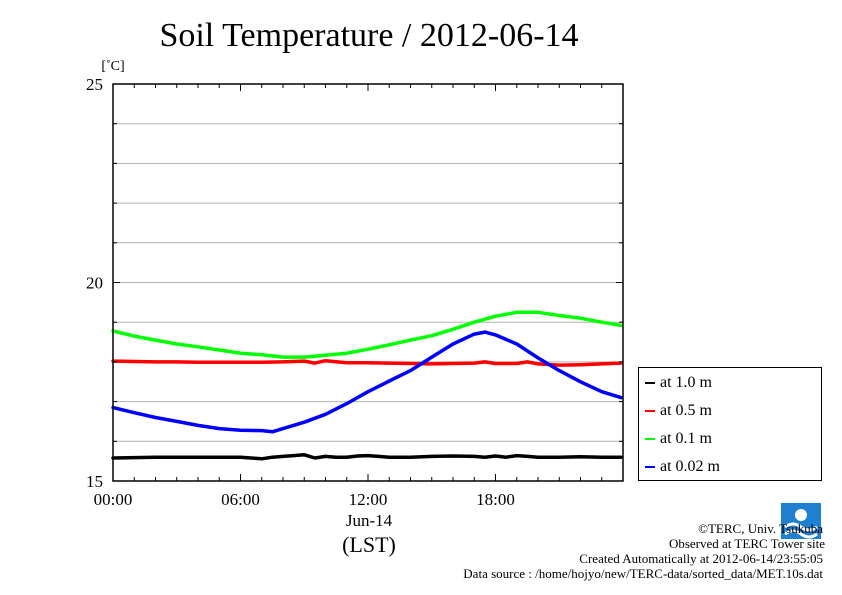  What do you see at coordinates (650, 439) in the screenshot?
I see `legend-swatch-0.1m` at bounding box center [650, 439].